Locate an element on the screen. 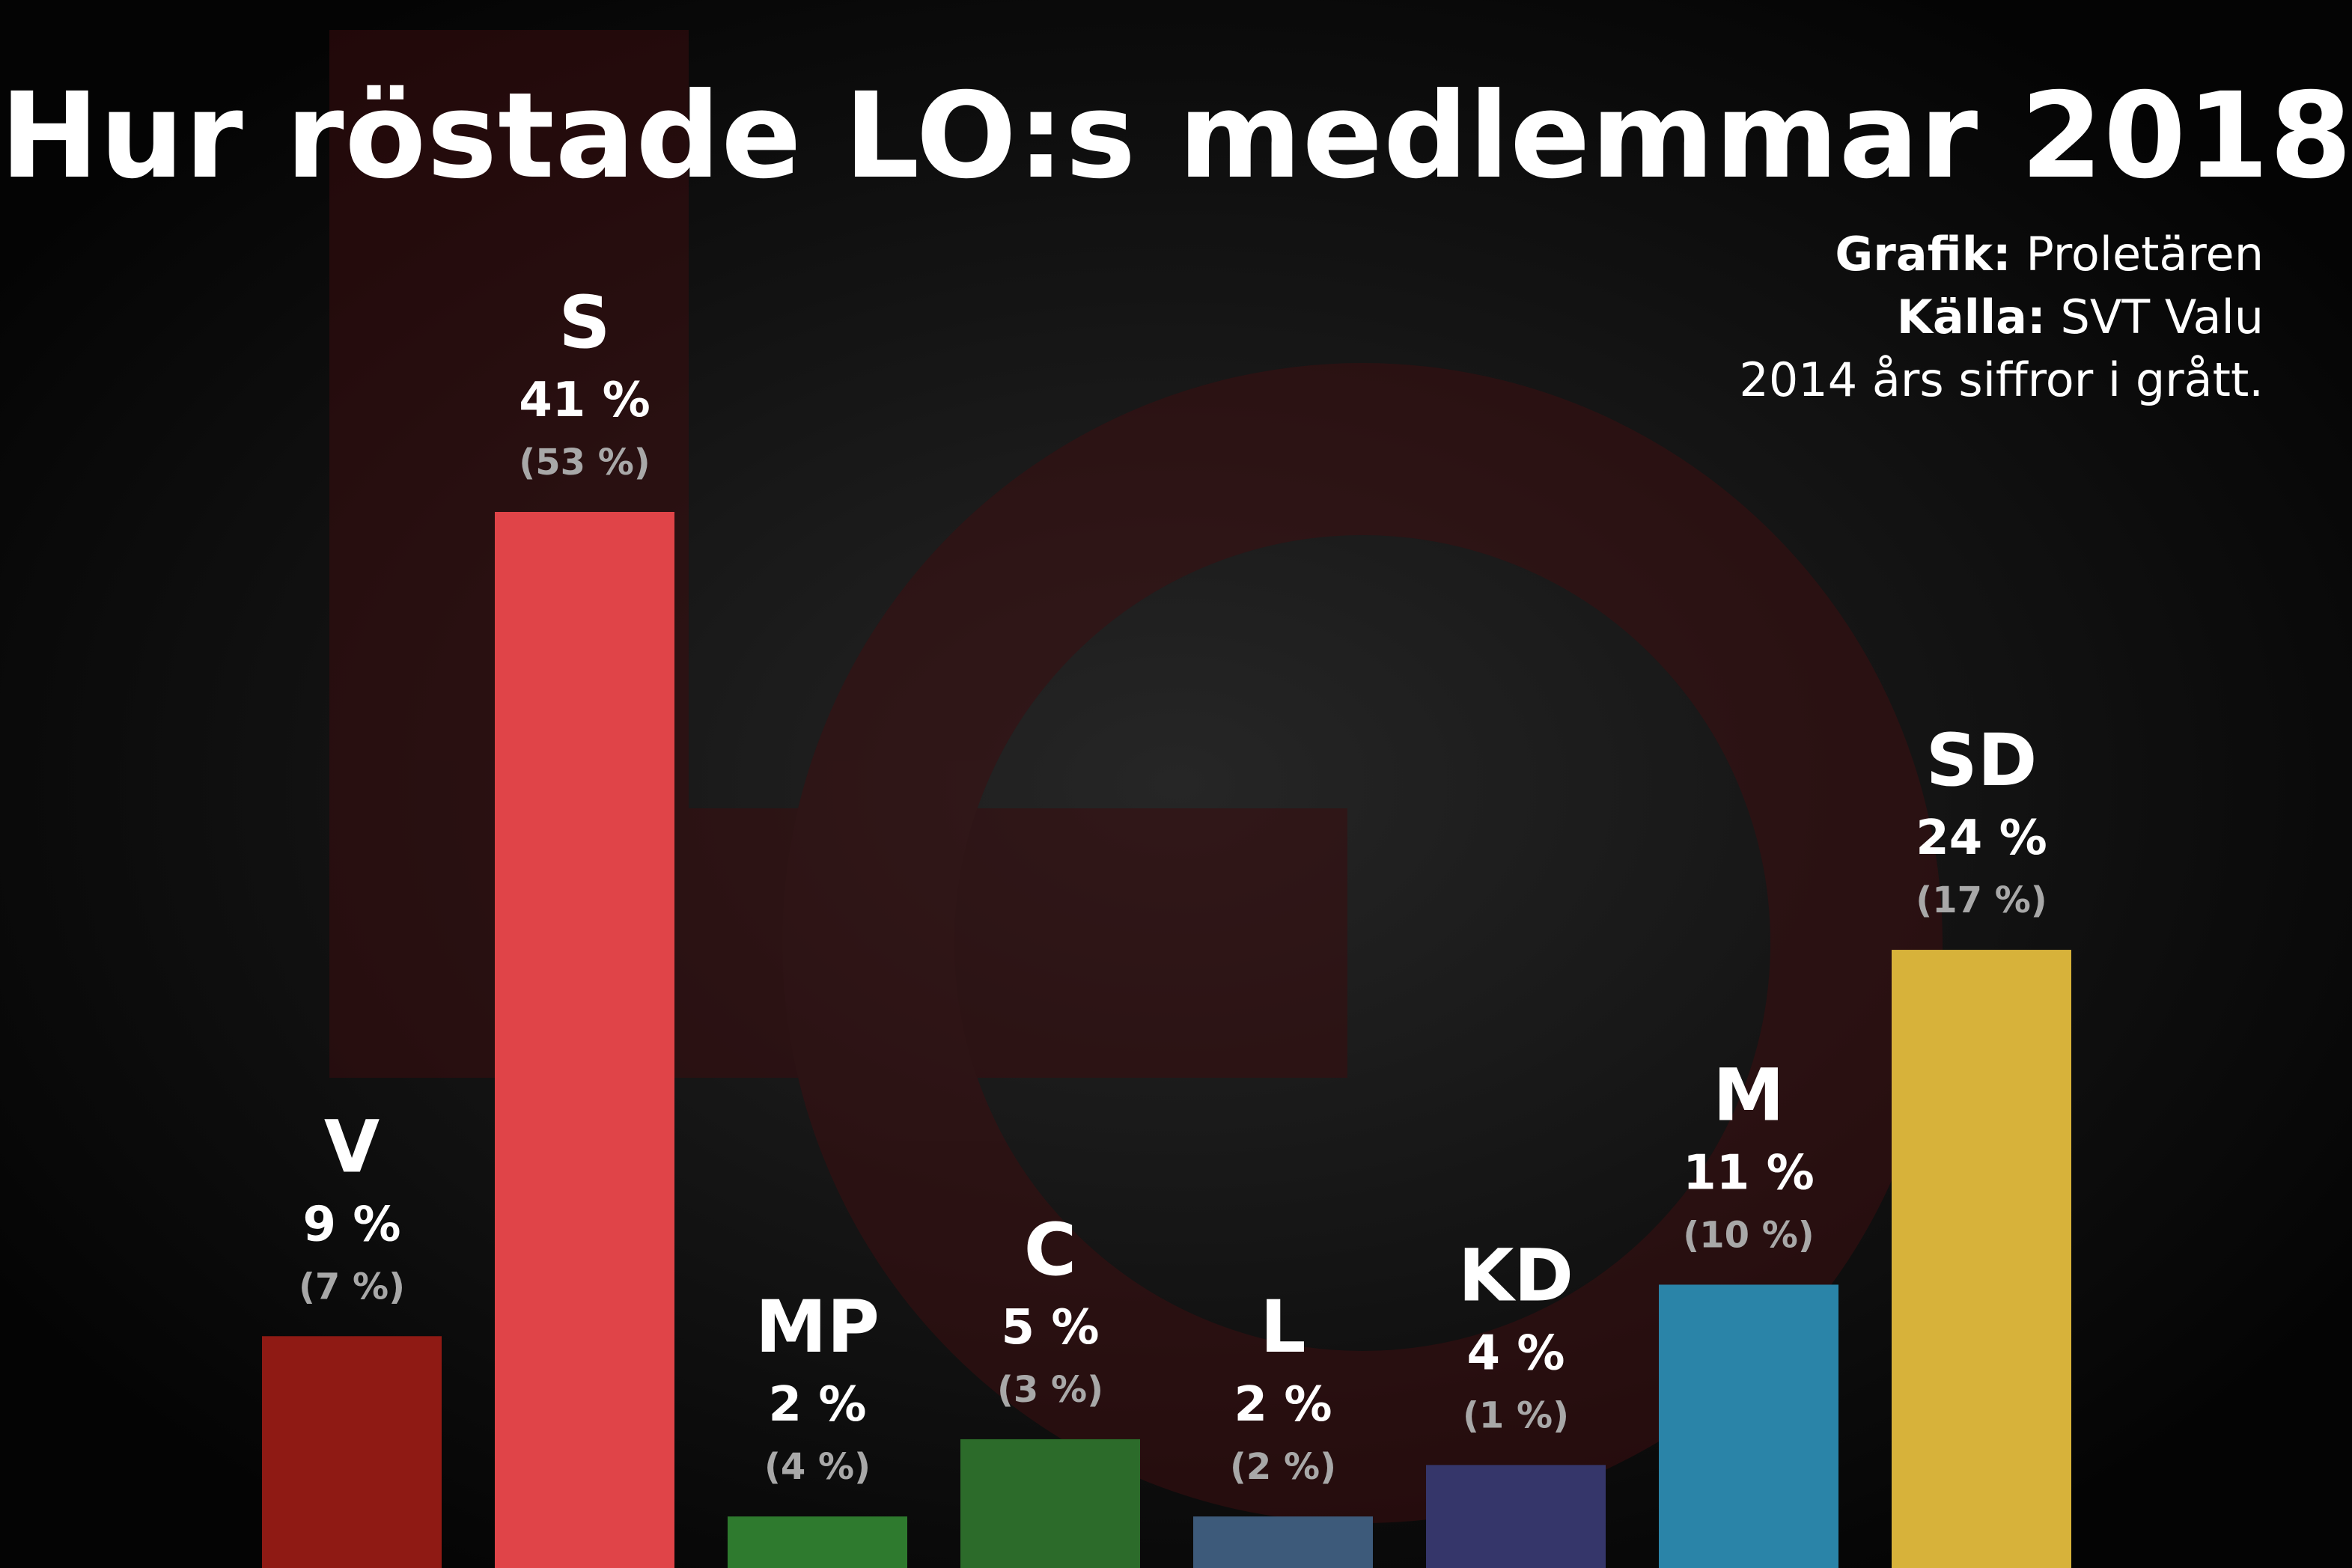  bar-l is located at coordinates (1283, 1542).